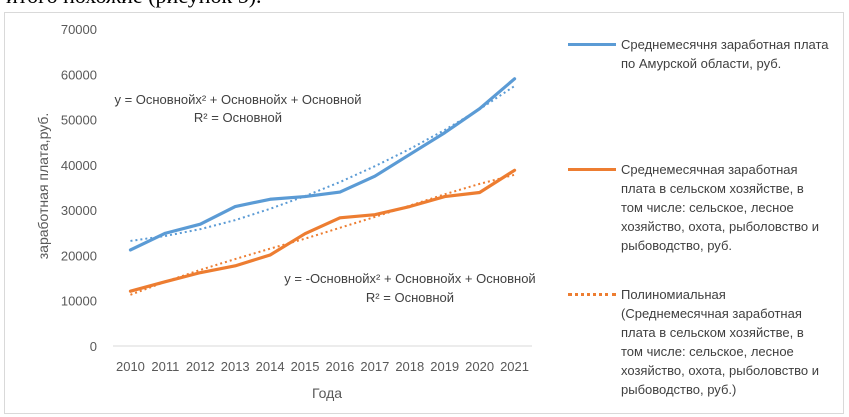  I want to click on orange-trend-r2: R² = Основной, so click(410, 297).